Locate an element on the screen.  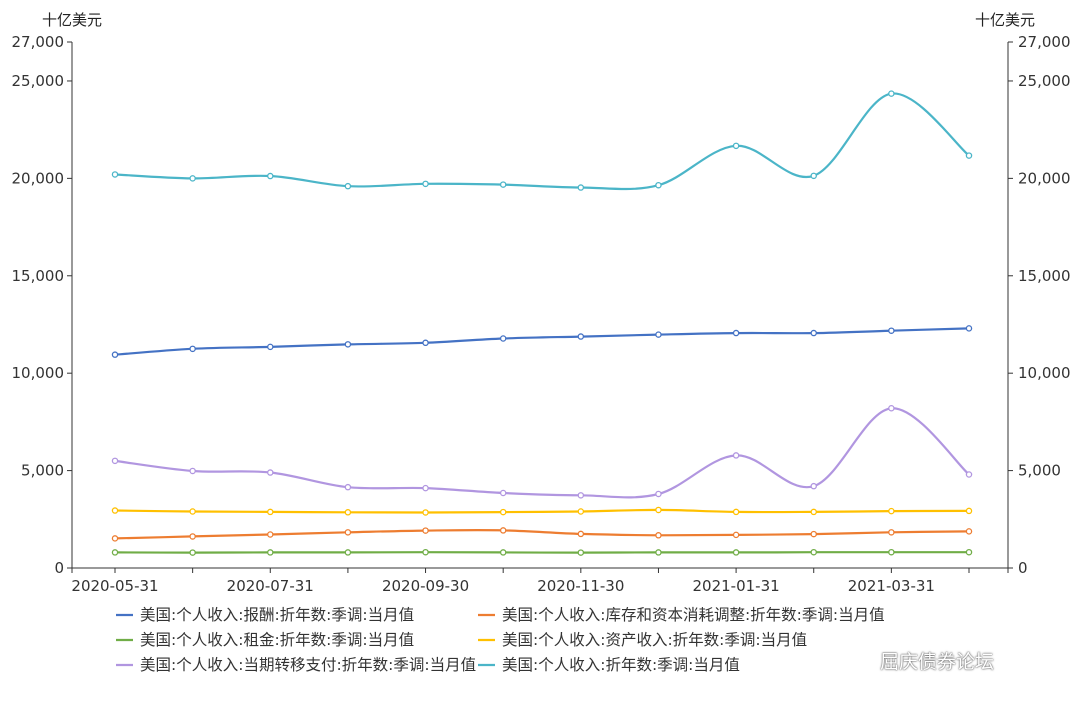
watermark: 屈庆债券论坛 is located at coordinates (922, 660).